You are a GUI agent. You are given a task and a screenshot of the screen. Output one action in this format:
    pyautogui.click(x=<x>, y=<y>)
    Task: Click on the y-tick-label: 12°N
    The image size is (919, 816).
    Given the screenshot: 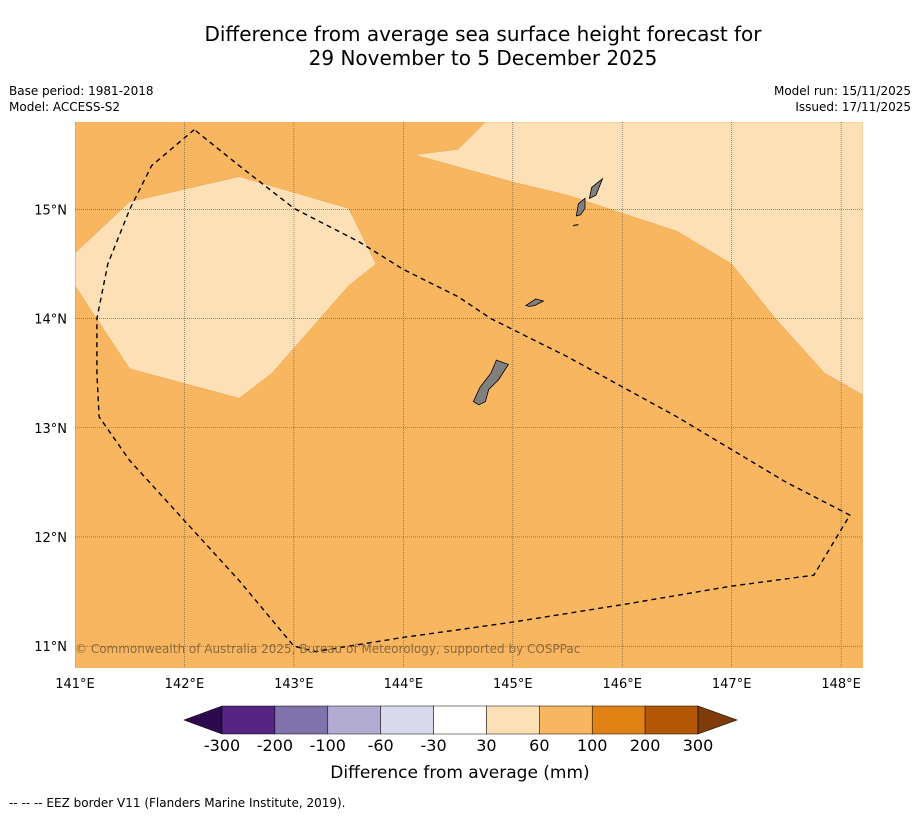 What is the action you would take?
    pyautogui.click(x=50, y=538)
    